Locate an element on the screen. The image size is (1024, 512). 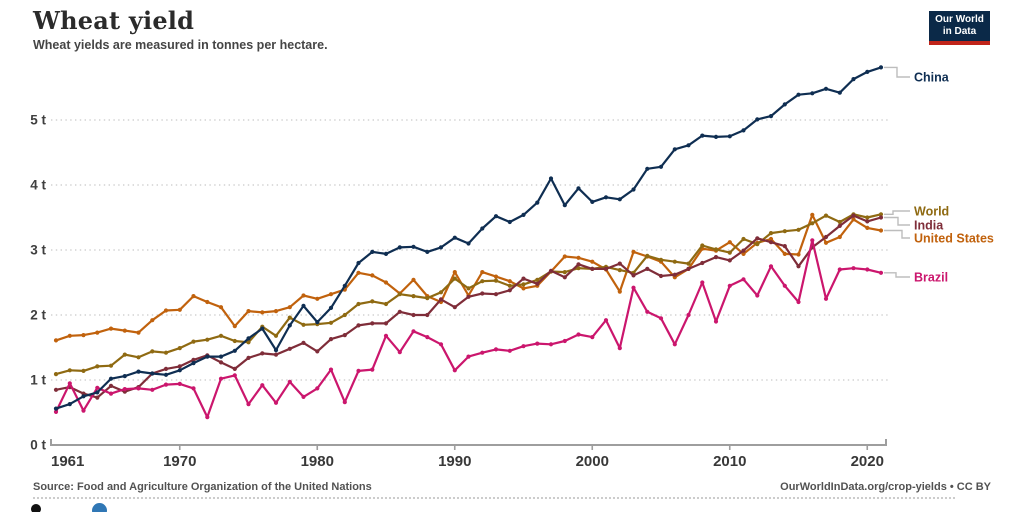
license-note: OurWorldInData.org/crop-yields • CC BY is located at coordinates (885, 487).